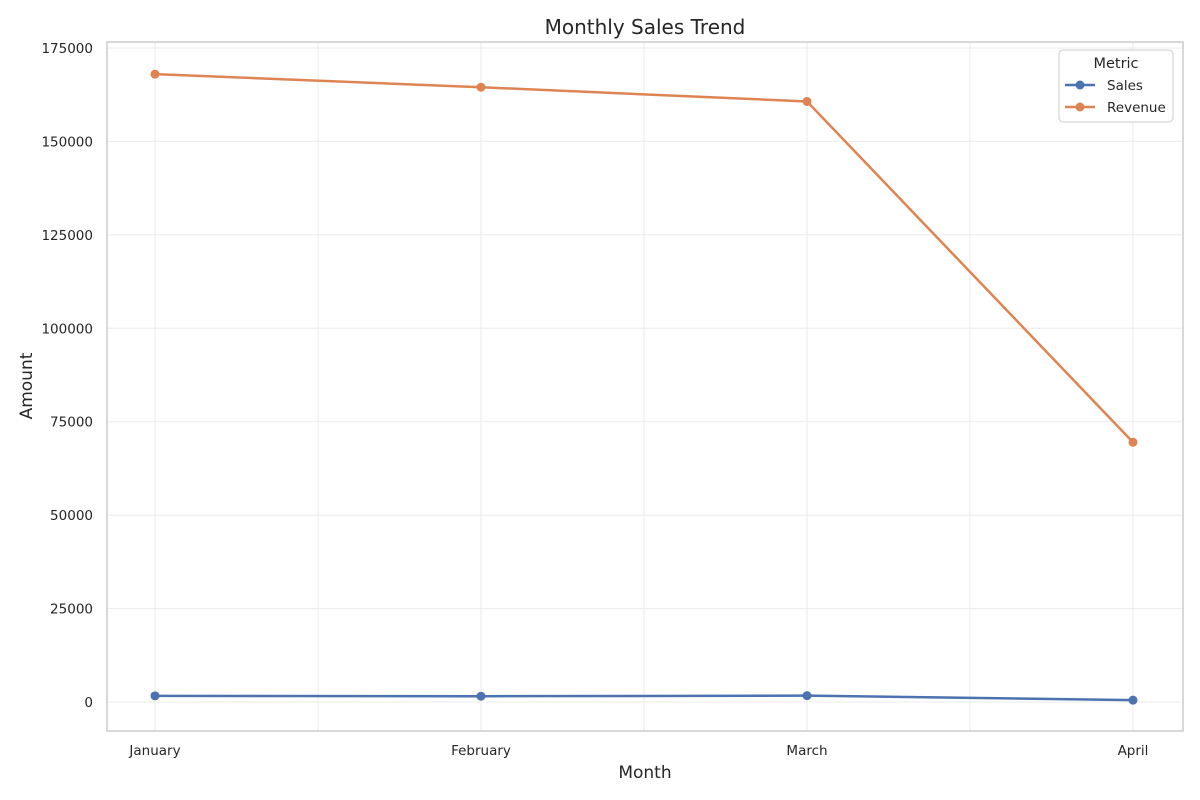  What do you see at coordinates (88, 703) in the screenshot?
I see `y-tick-label: 0` at bounding box center [88, 703].